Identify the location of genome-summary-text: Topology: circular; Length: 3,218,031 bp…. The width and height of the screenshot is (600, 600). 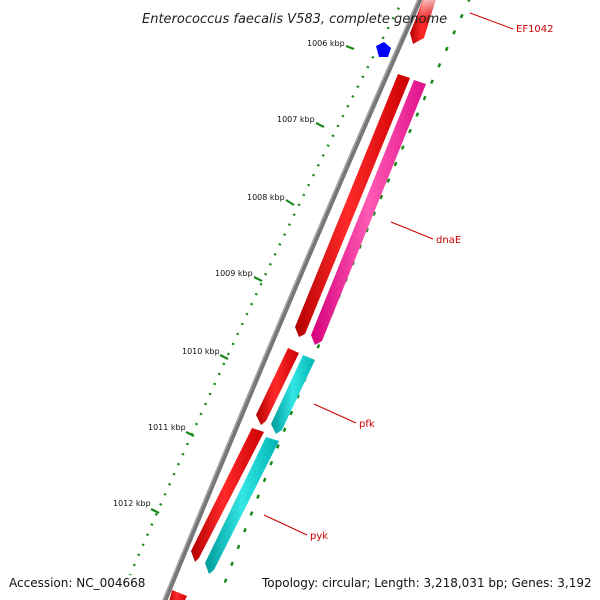
(426, 583).